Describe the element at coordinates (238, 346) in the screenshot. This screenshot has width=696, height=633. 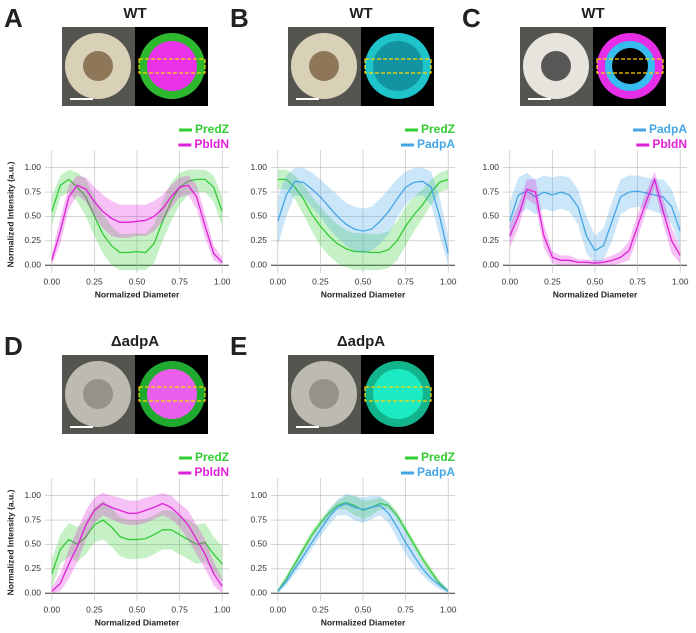
I see `panel-letter: E` at that location.